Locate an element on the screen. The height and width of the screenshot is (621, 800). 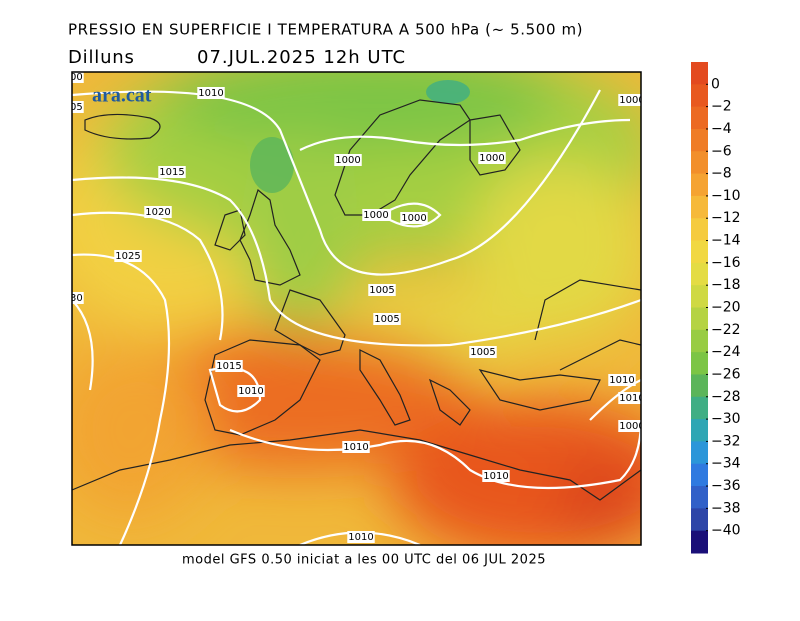
colorbar-label: −4 is located at coordinates (721, 129).